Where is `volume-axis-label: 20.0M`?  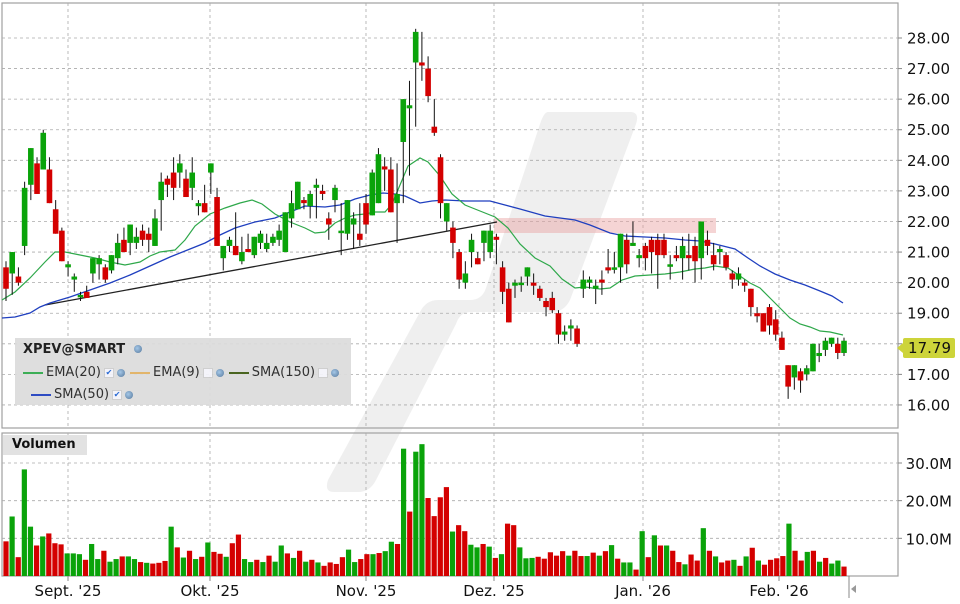
volume-axis-label: 20.0M is located at coordinates (929, 502).